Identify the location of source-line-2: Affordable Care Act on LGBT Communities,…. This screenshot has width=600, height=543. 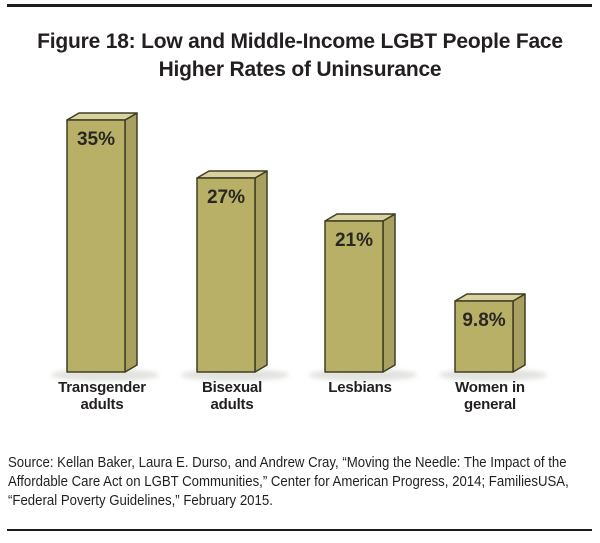
(288, 481).